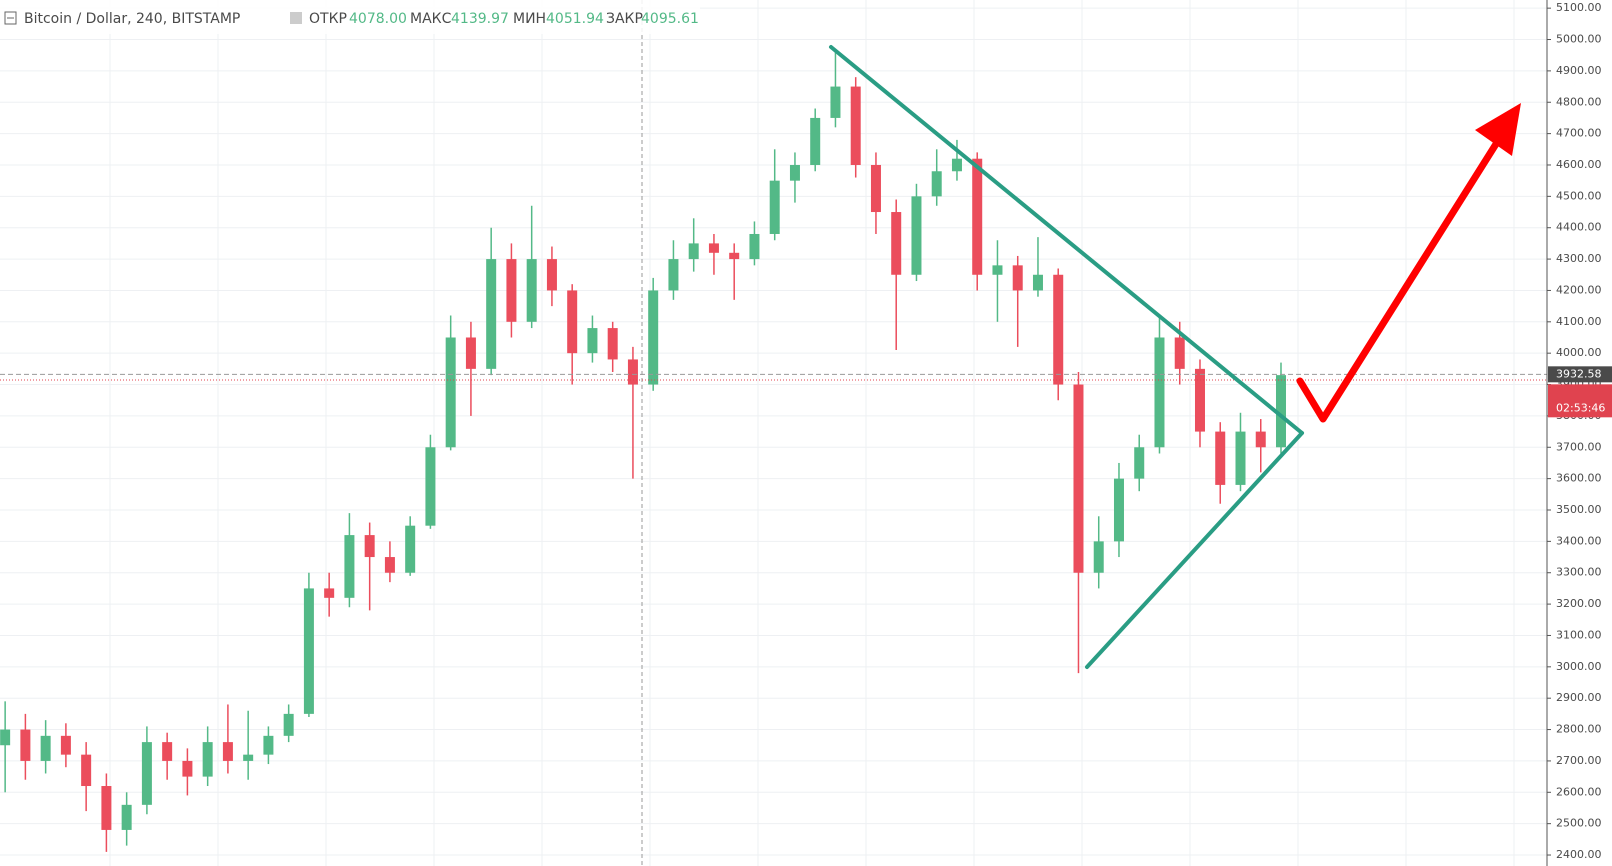 The height and width of the screenshot is (866, 1612). I want to click on triangle-lower, so click(1194, 550).